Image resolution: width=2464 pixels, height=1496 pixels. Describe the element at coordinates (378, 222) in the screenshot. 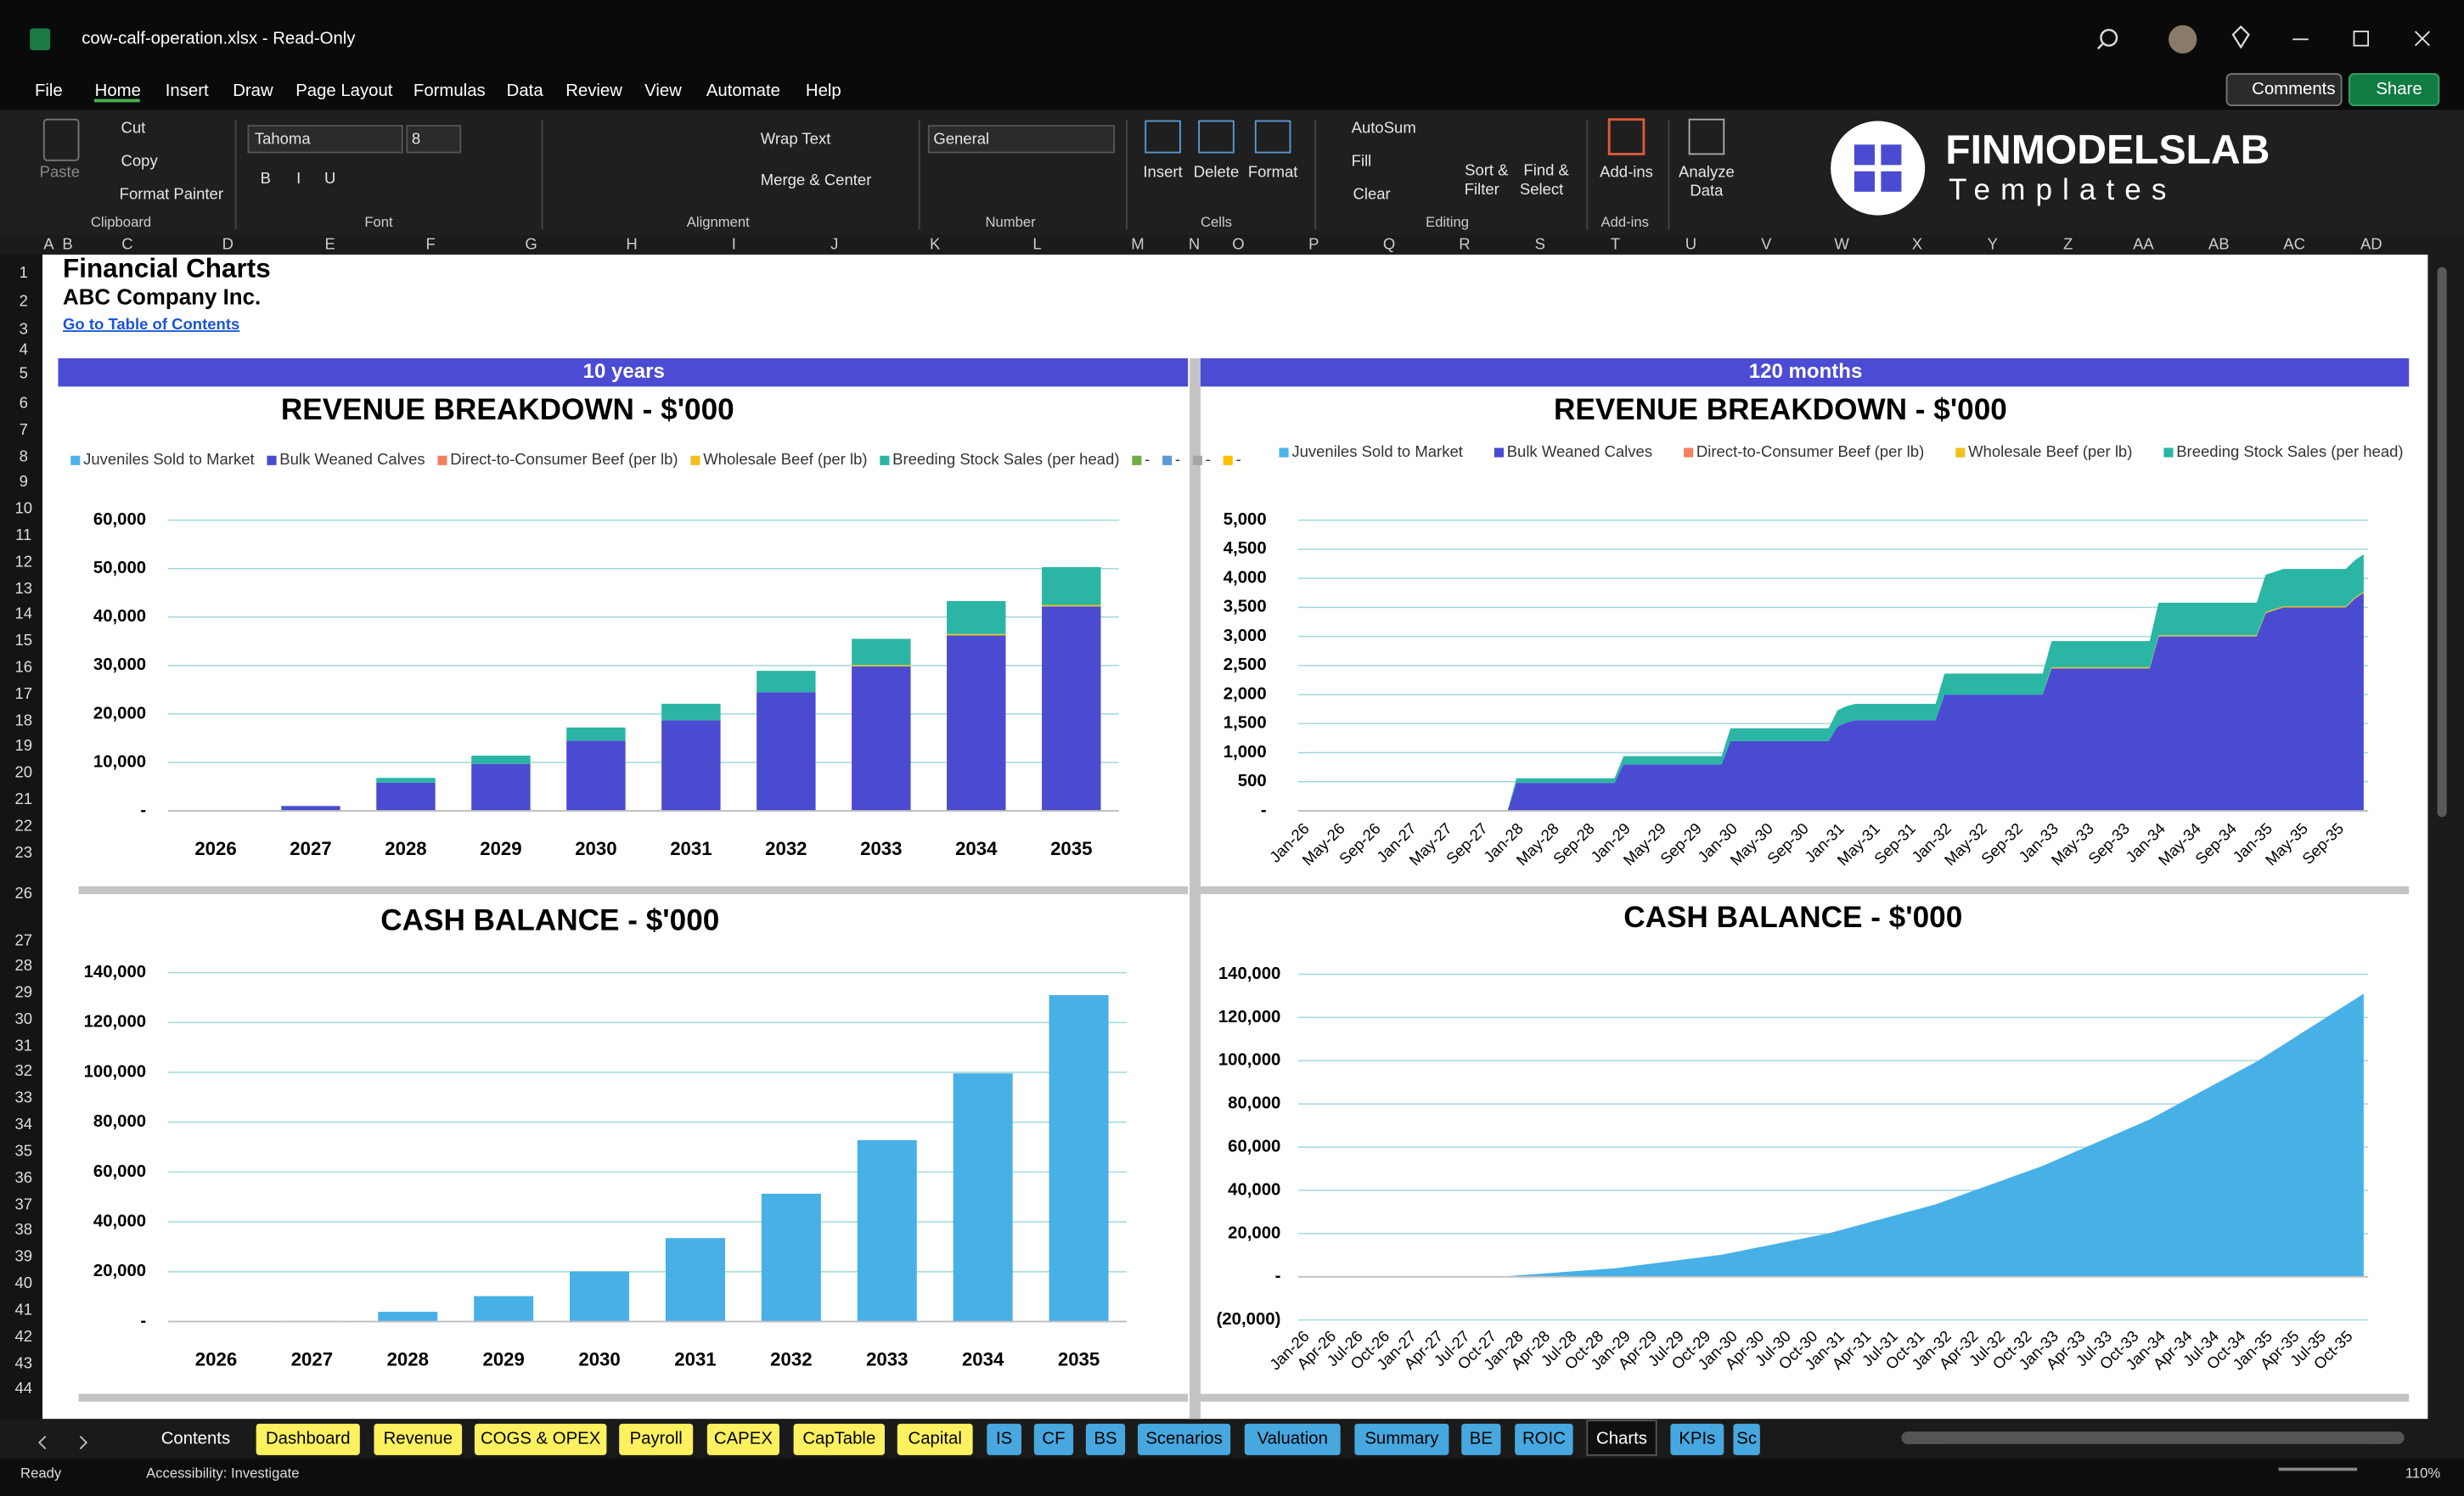

I see `ribbon-label: Font` at that location.